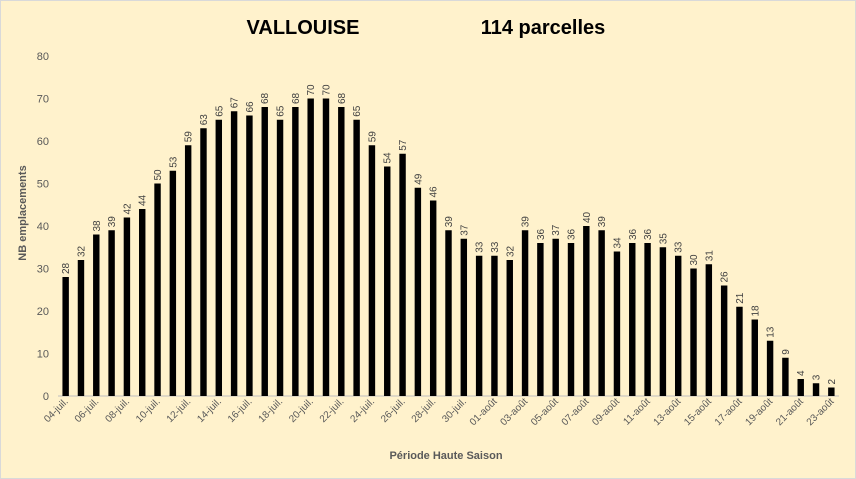  Describe the element at coordinates (636, 411) in the screenshot. I see `x-tick-label: 11-août` at that location.